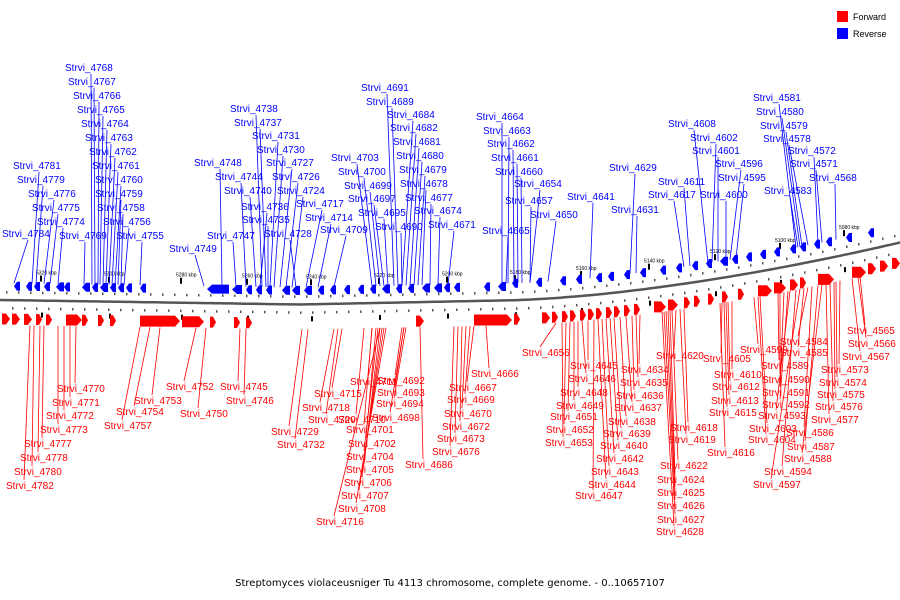 The image size is (900, 600). I want to click on gene-label: Strvi_4619, so click(692, 440).